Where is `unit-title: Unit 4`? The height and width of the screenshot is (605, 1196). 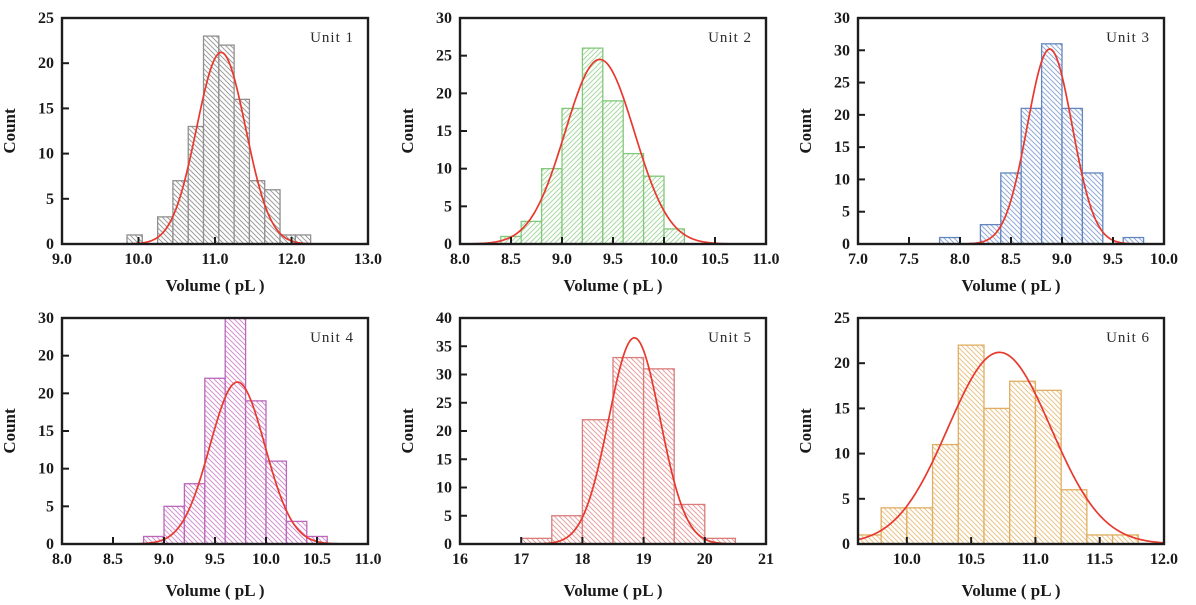
unit-title: Unit 4 is located at coordinates (332, 338).